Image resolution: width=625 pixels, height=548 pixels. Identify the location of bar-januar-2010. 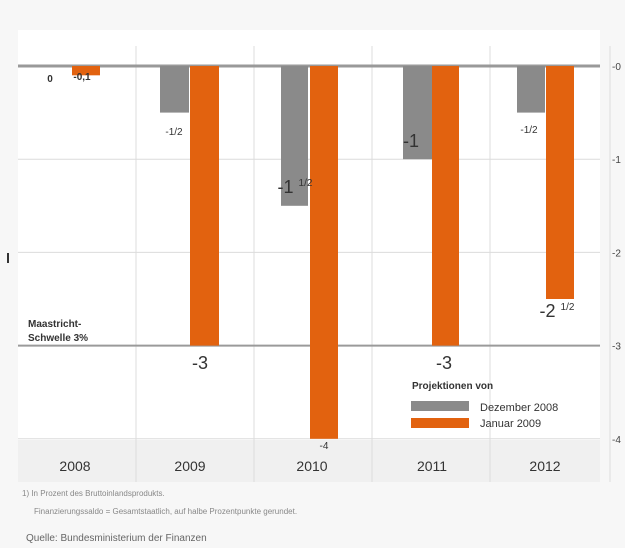
(324, 252).